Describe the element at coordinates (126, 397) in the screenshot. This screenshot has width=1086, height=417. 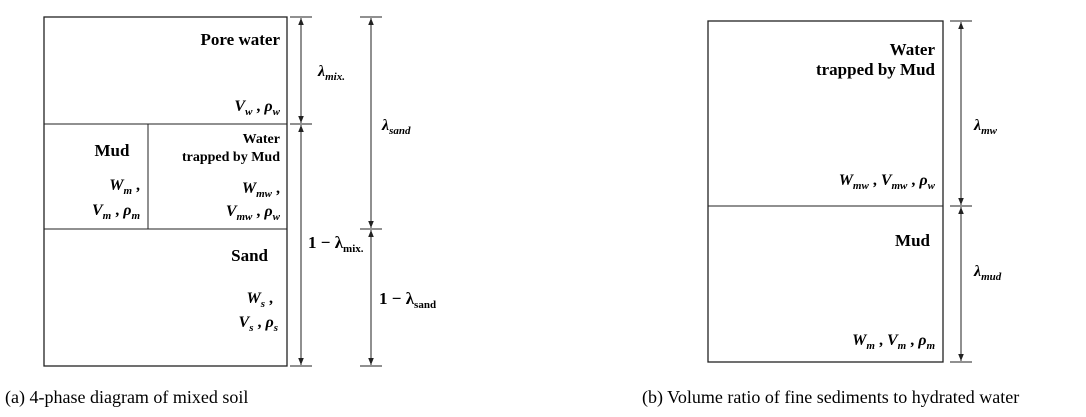
I see `caption: (a) 4-phase diagram of mixed soil` at that location.